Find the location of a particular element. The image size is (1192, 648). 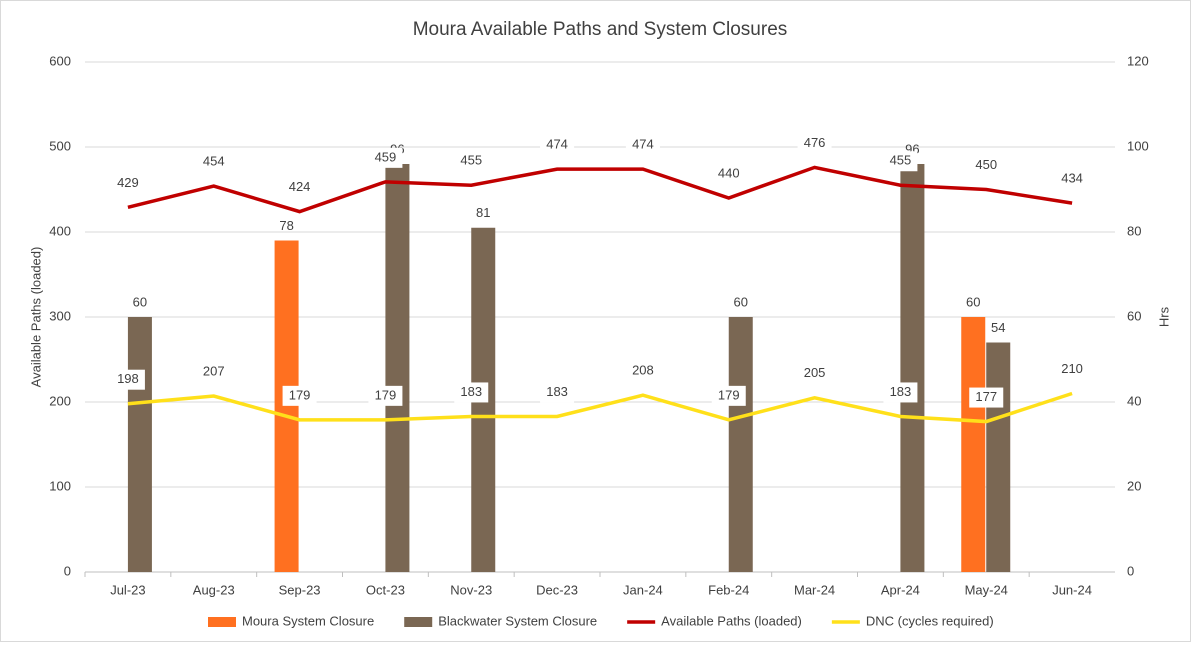

y-tick-label: 400 is located at coordinates (60, 230).